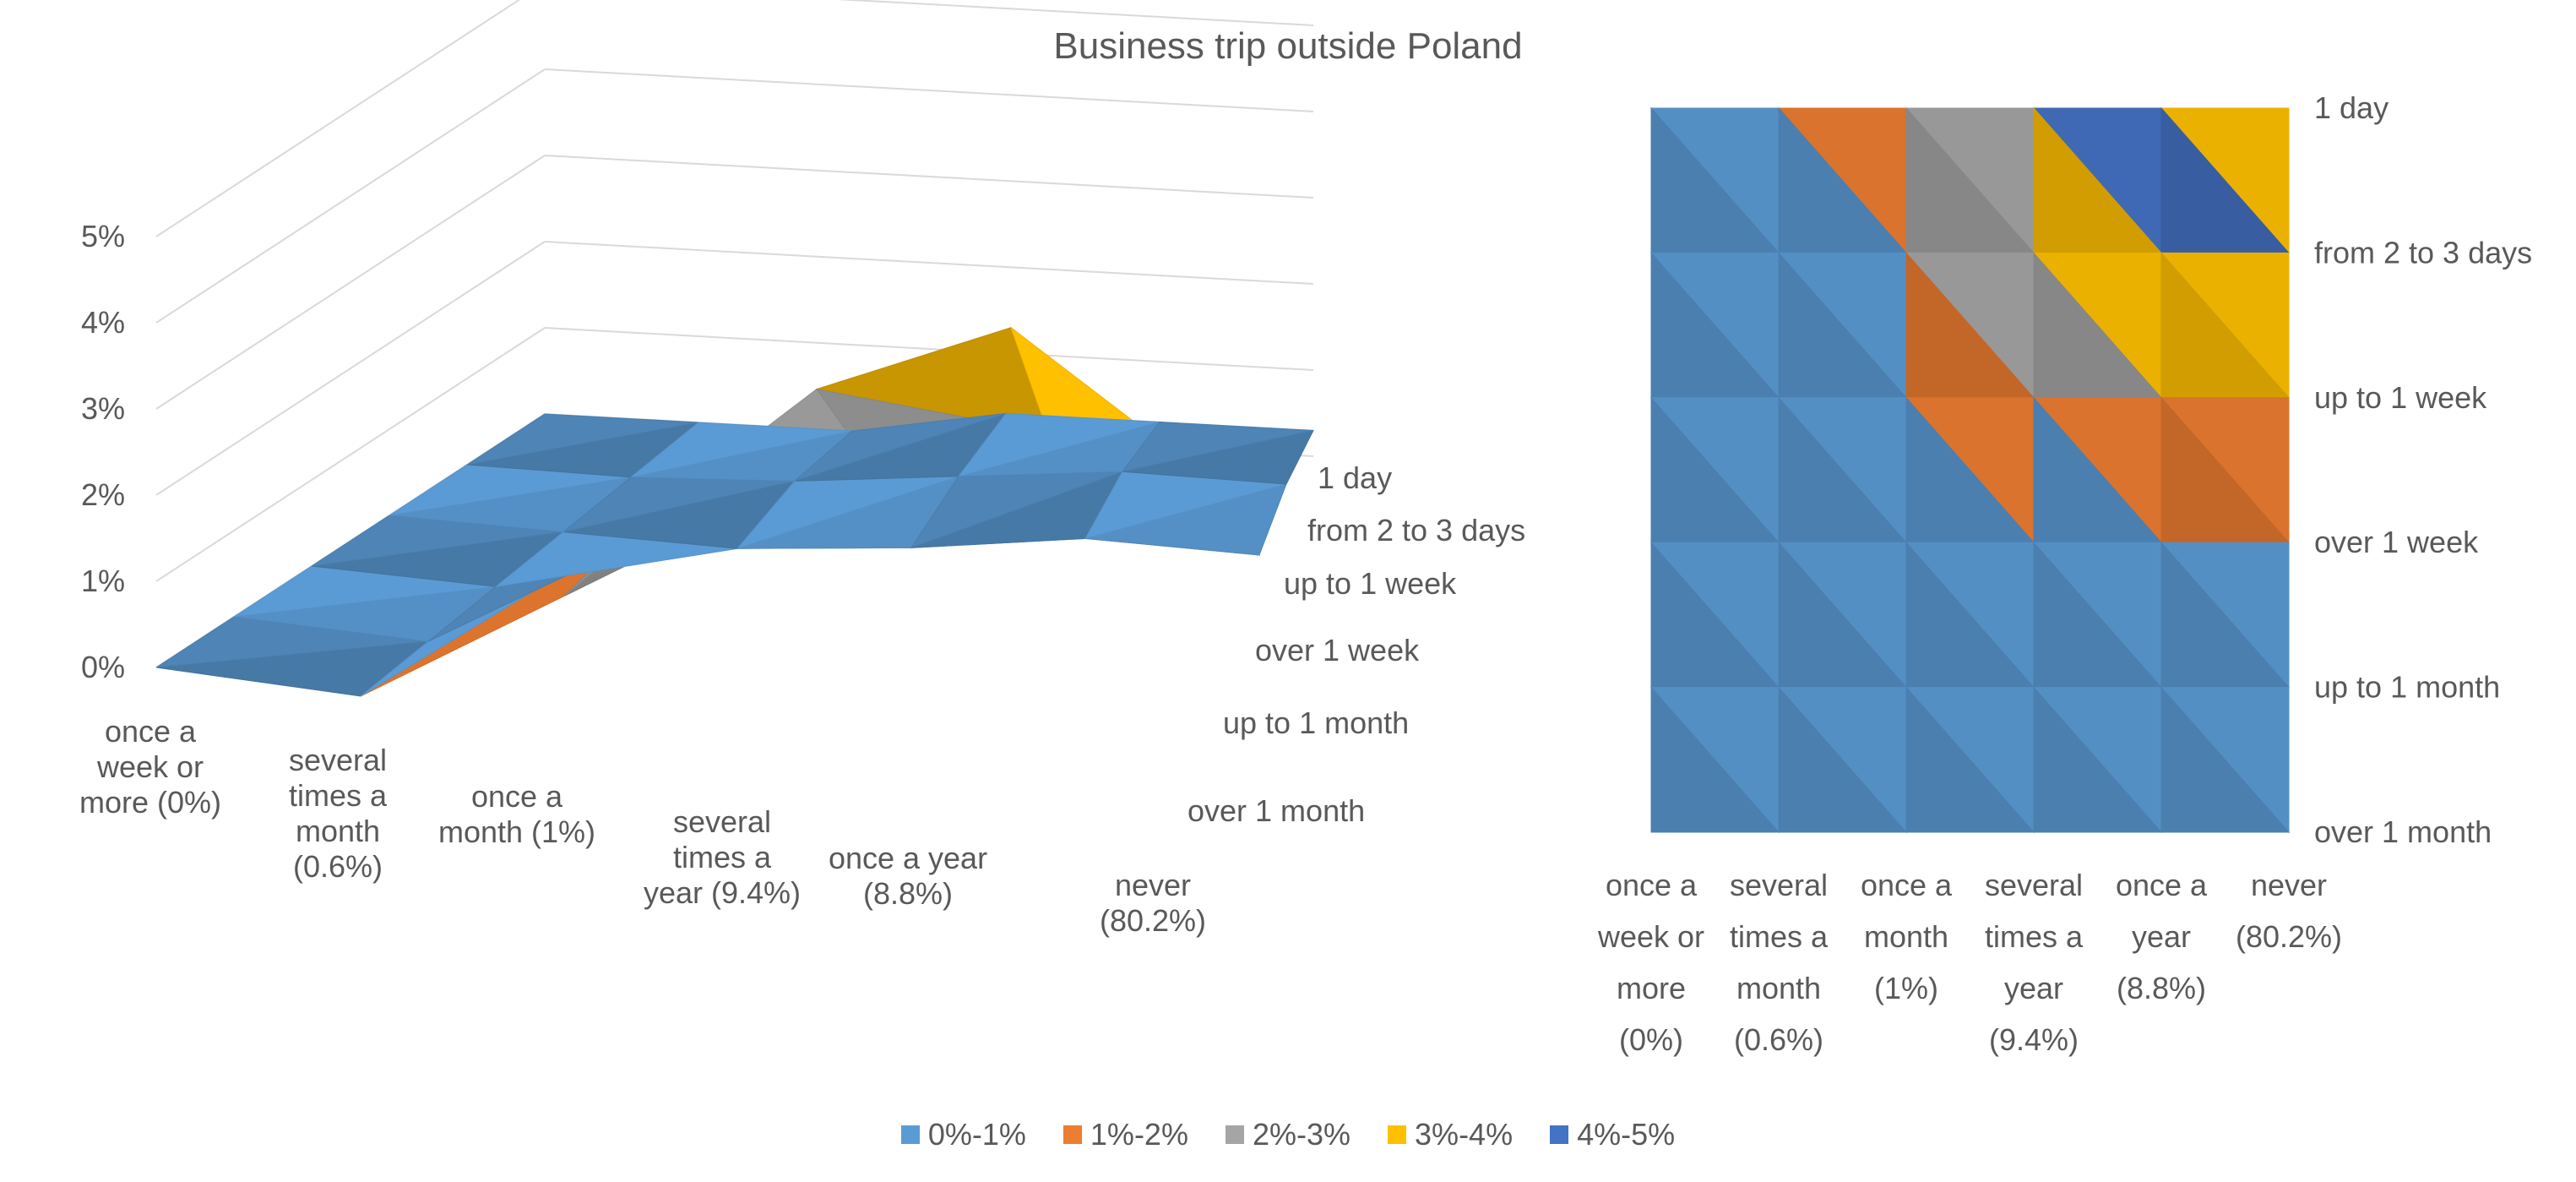  I want to click on y-tick-label-right: from 2 to 3 days, so click(2423, 252).